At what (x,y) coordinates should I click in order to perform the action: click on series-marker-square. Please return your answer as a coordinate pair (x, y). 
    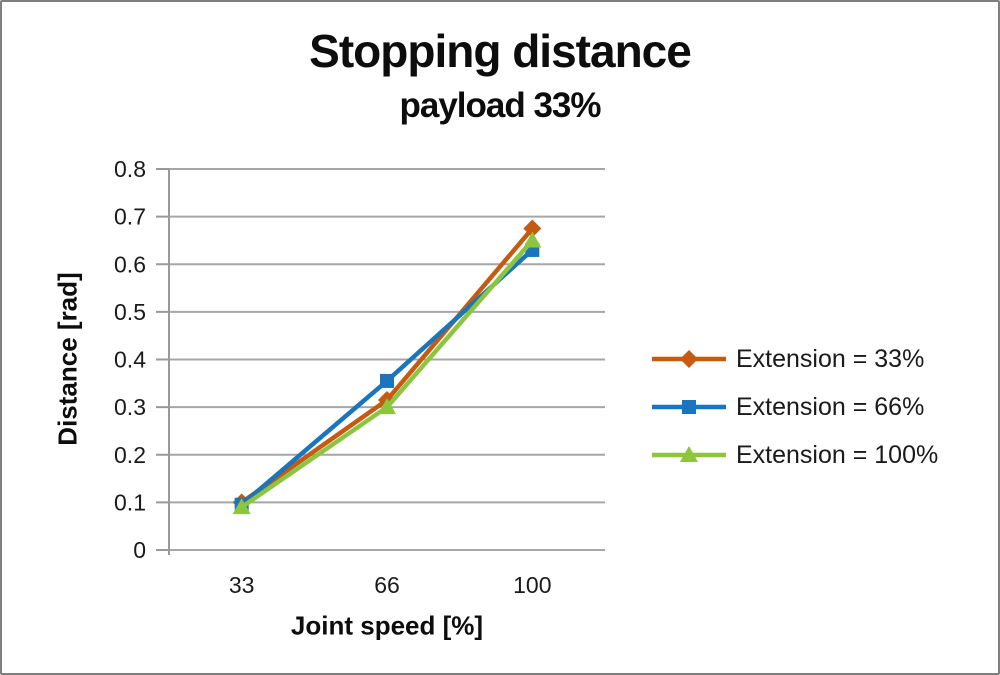
    Looking at the image, I should click on (387, 380).